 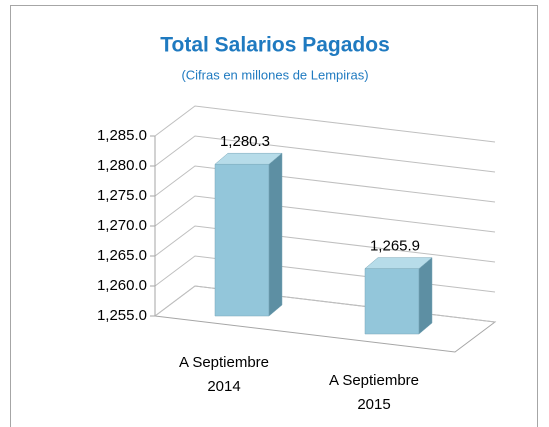 What do you see at coordinates (122, 285) in the screenshot?
I see `y-tick-label: 1,260.0` at bounding box center [122, 285].